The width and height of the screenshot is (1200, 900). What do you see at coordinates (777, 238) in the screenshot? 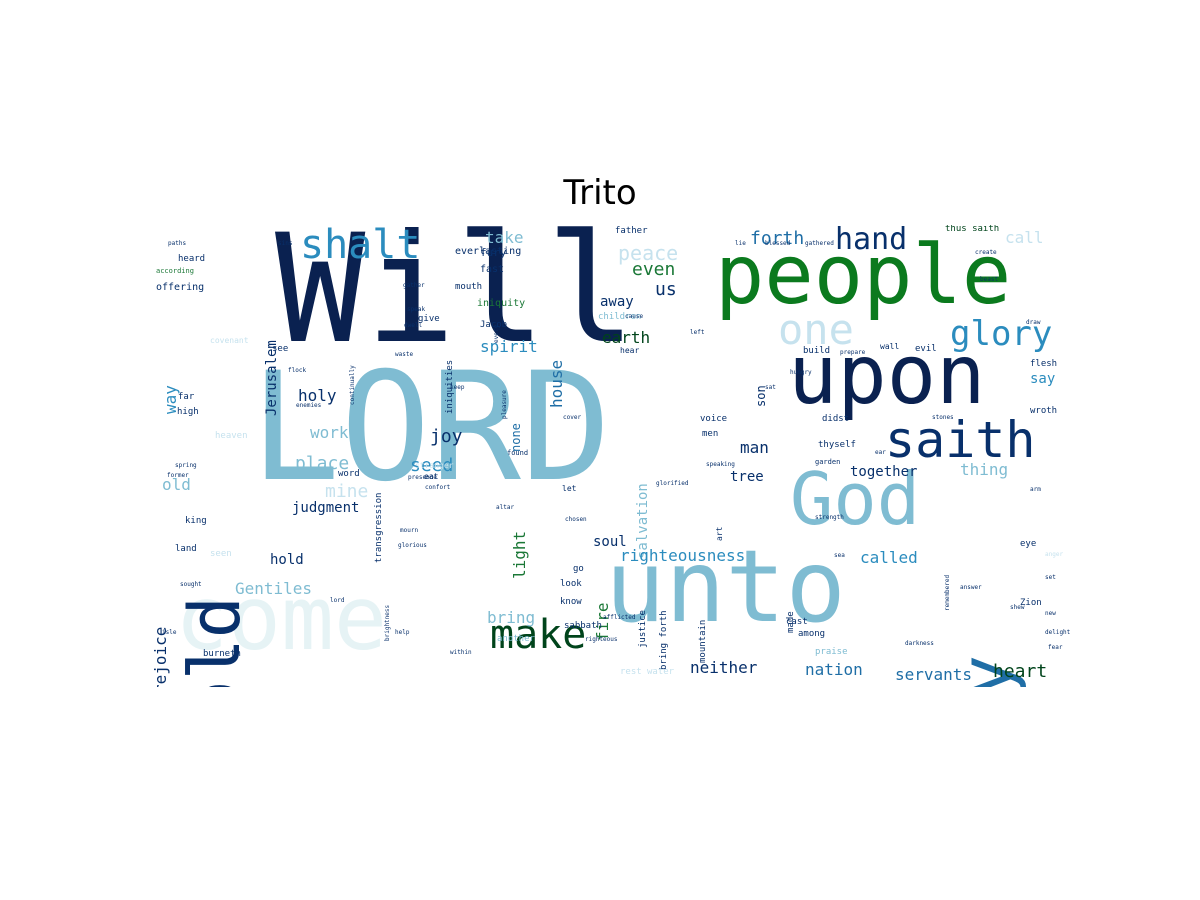
I see `cloud-word-forth: forth` at bounding box center [777, 238].